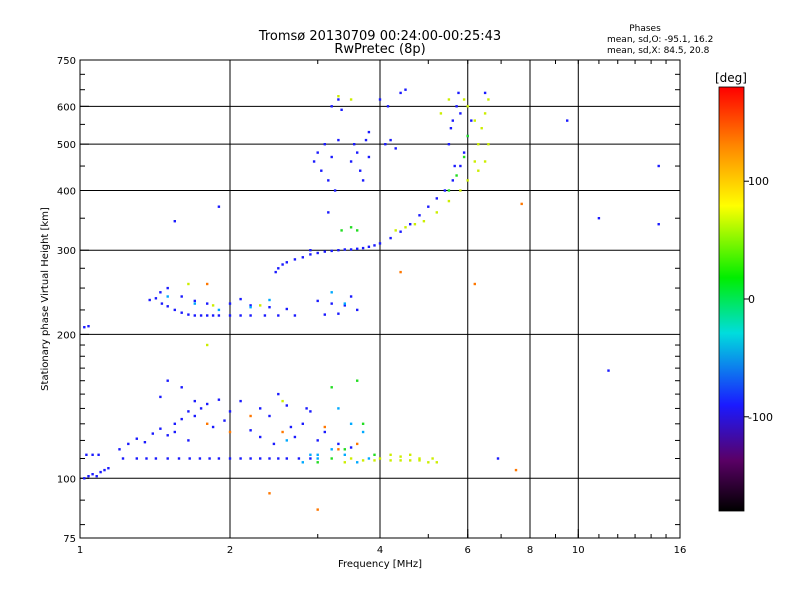 This screenshot has height=600, width=800. I want to click on chart-title: Tromsø 20130709 00:24:00-00:25:43, so click(379, 36).